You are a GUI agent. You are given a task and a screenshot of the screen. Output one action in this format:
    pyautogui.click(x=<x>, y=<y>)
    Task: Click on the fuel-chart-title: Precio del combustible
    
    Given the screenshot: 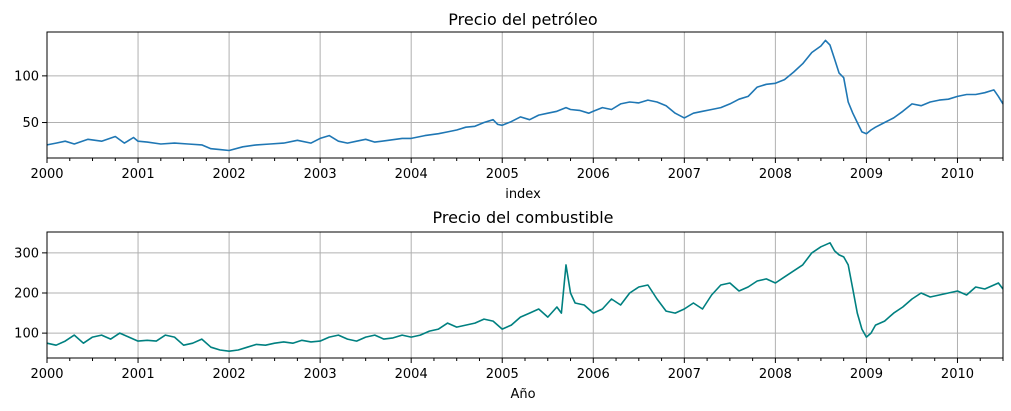 What is the action you would take?
    pyautogui.click(x=522, y=217)
    